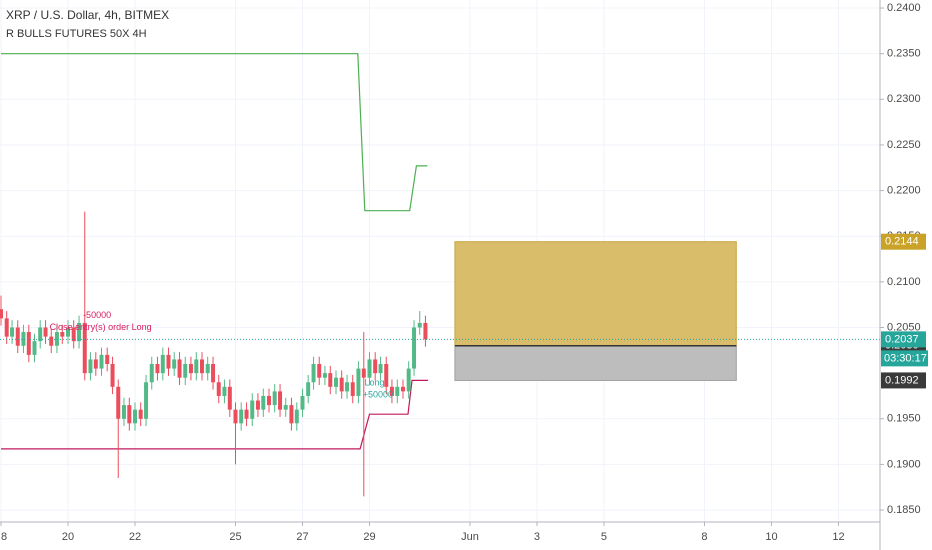 The height and width of the screenshot is (550, 932). I want to click on last-price-tag: 0.2037, so click(902, 339).